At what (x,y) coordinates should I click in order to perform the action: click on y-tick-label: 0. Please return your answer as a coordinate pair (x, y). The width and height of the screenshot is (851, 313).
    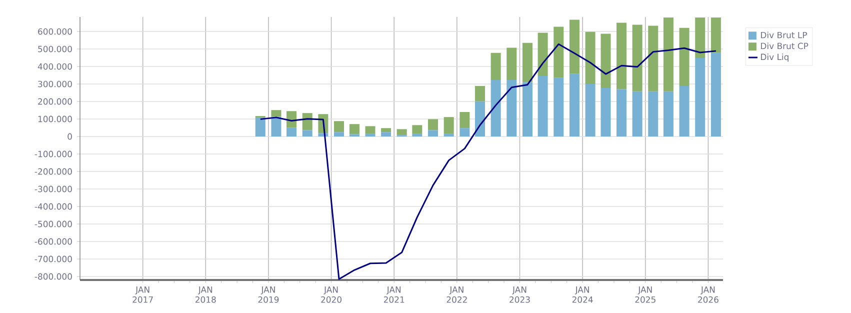
    Looking at the image, I should click on (70, 136).